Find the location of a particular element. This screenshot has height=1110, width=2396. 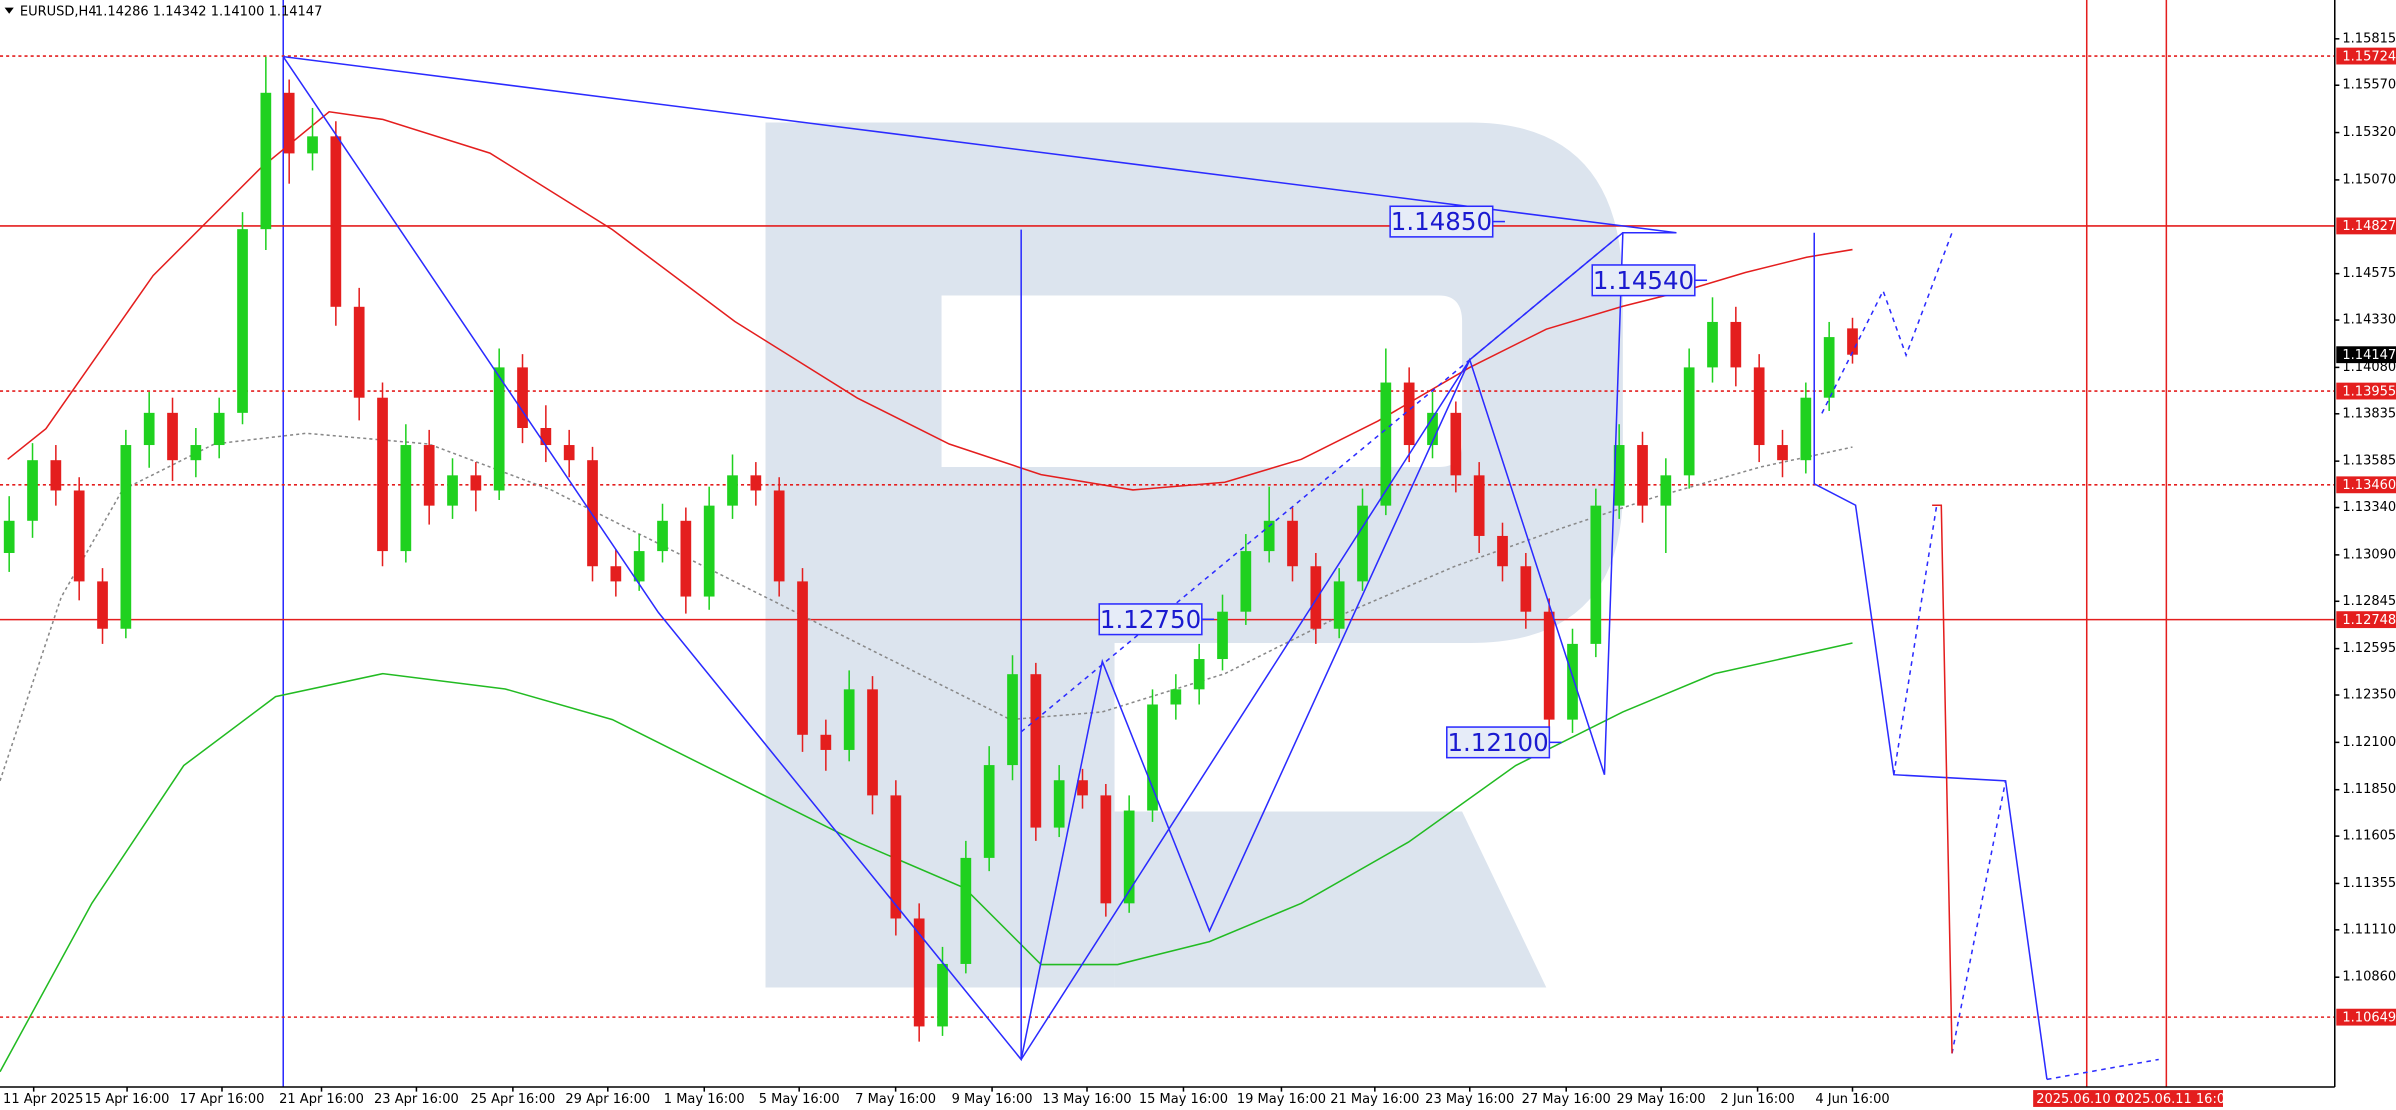

y-tick-label: 1.12350 is located at coordinates (2369, 695).